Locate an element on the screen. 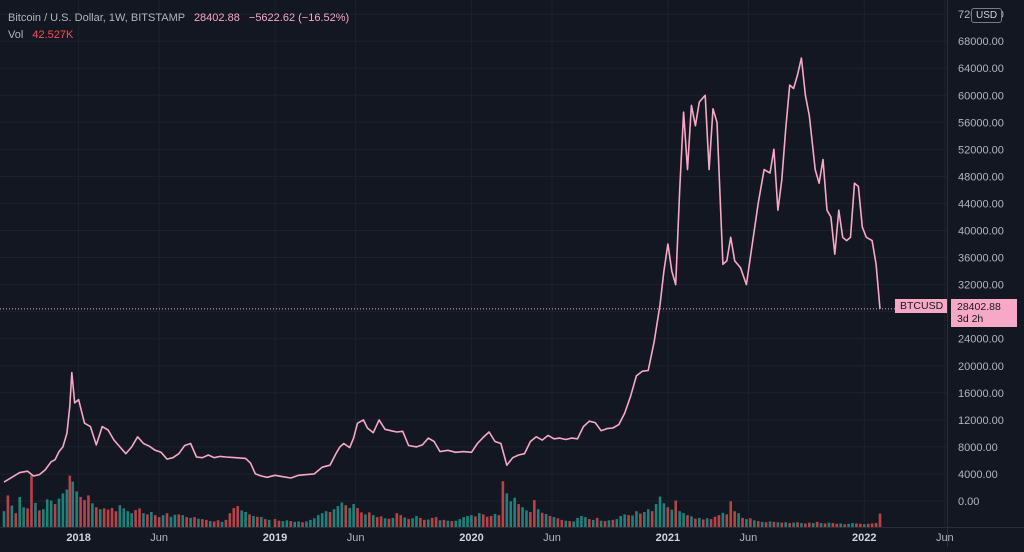  price-tick-label: 52000.00 is located at coordinates (981, 150).